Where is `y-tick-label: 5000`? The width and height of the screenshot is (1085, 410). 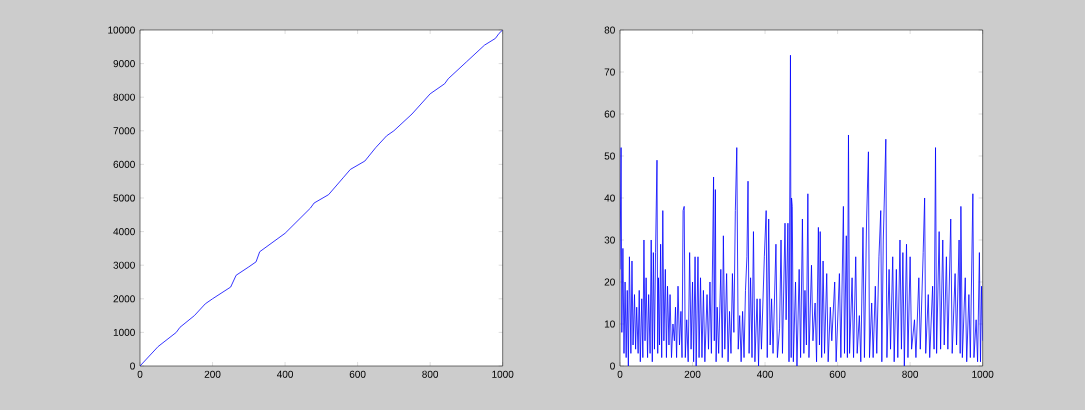
y-tick-label: 5000 is located at coordinates (124, 198).